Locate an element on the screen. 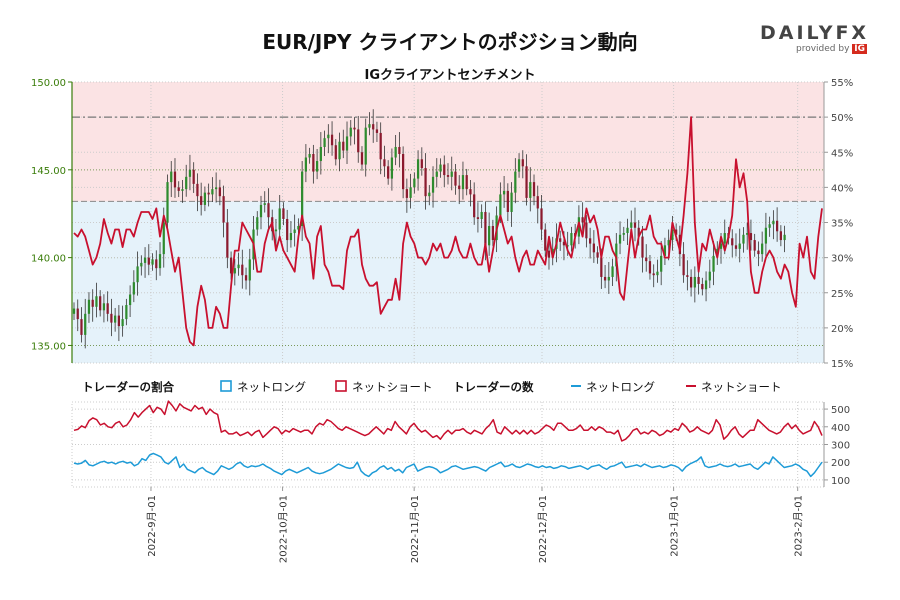 The width and height of the screenshot is (900, 600). lower-frame is located at coordinates (448, 444).